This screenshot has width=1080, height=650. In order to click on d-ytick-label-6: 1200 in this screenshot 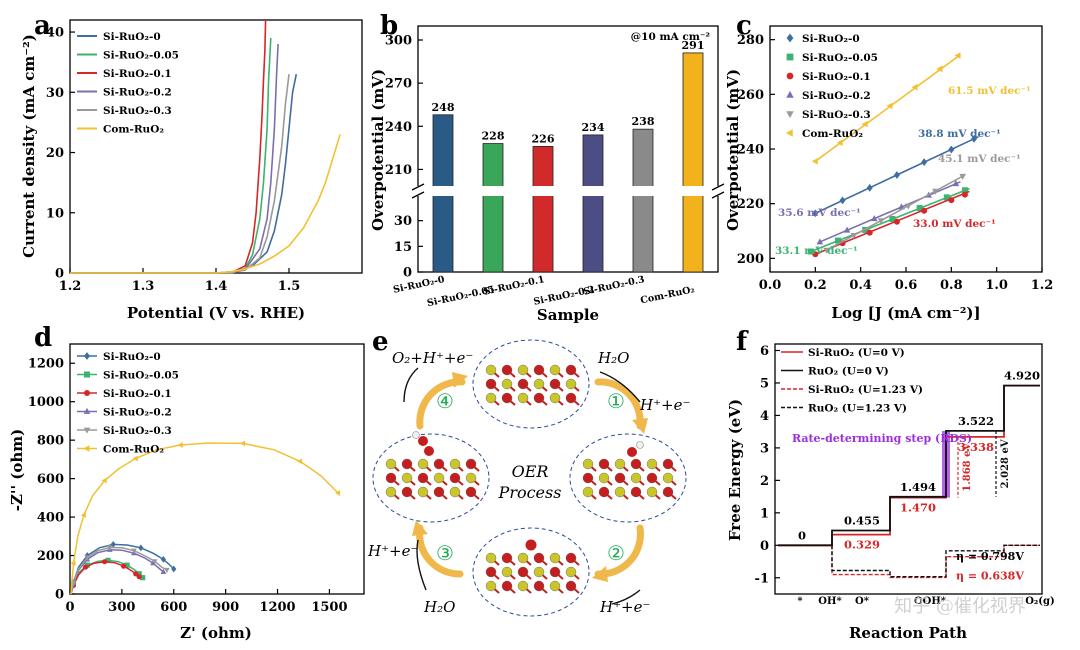, I will do `click(46, 364)`.